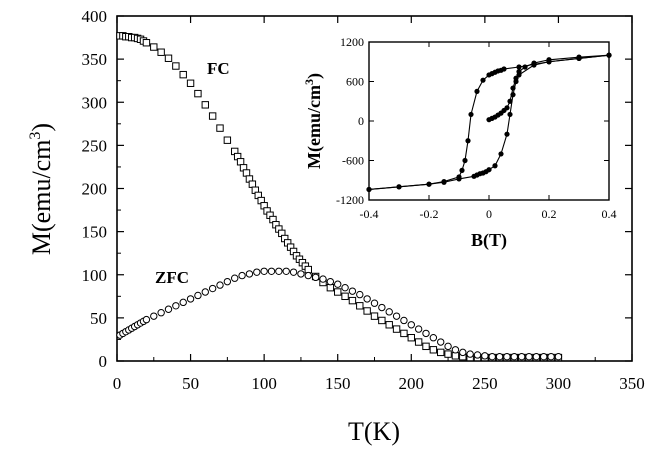  What do you see at coordinates (314, 76) in the screenshot?
I see `inset-y-axis-label-end: )` at bounding box center [314, 76].